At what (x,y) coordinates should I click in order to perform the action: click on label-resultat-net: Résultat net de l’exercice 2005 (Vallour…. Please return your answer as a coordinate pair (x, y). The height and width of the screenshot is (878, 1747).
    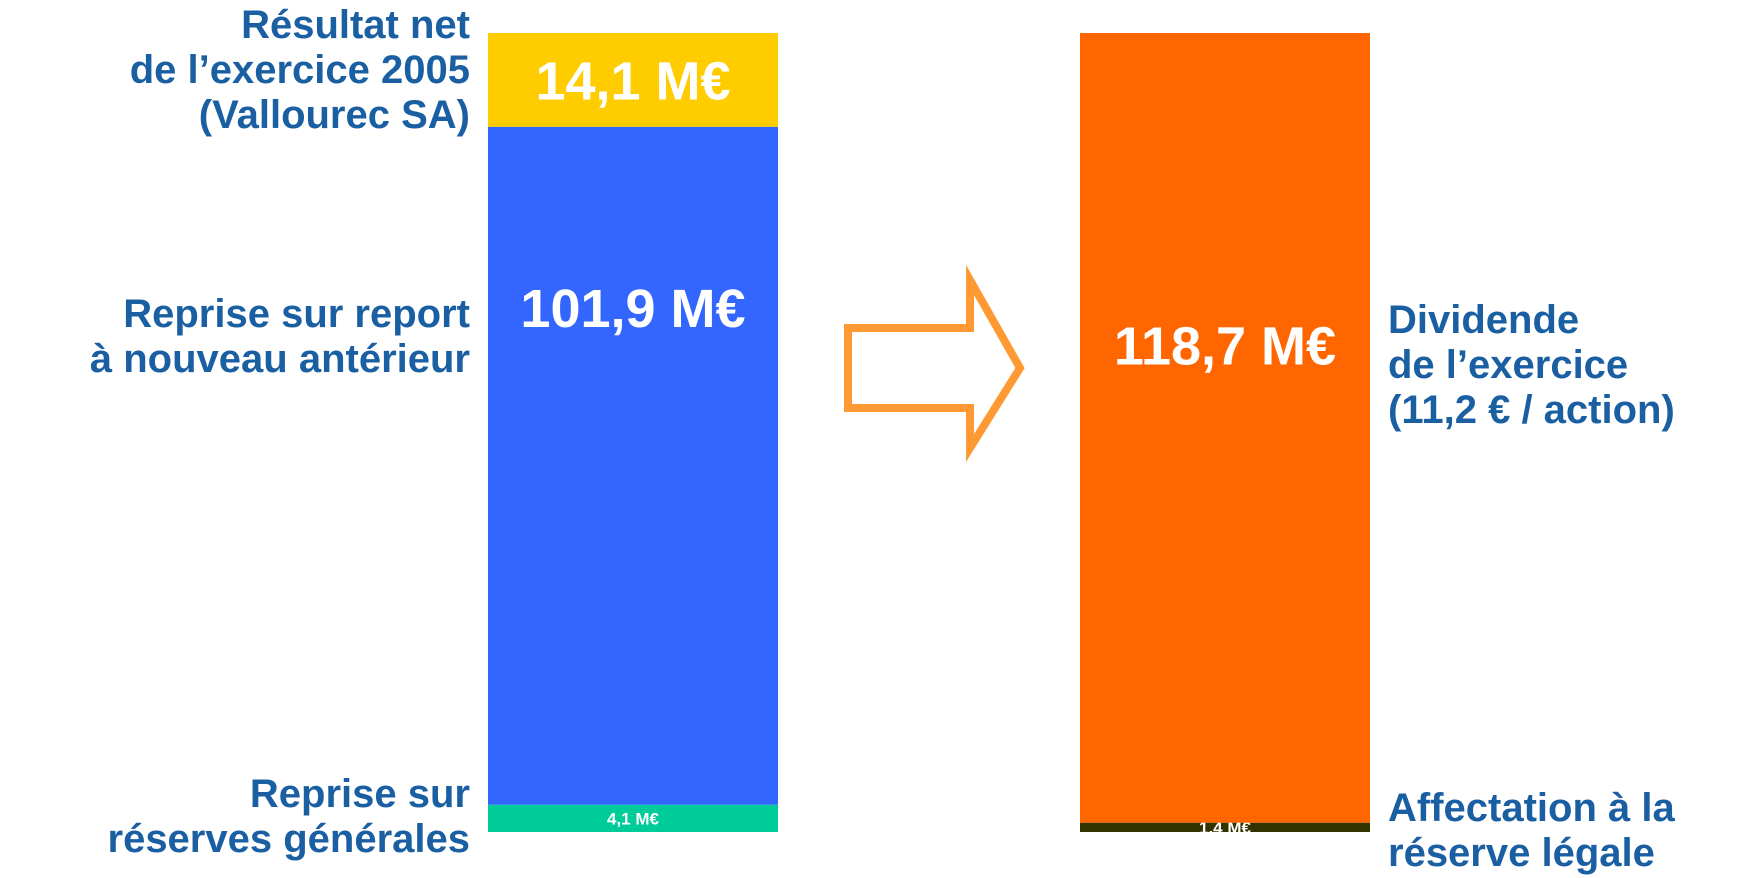
    Looking at the image, I should click on (299, 70).